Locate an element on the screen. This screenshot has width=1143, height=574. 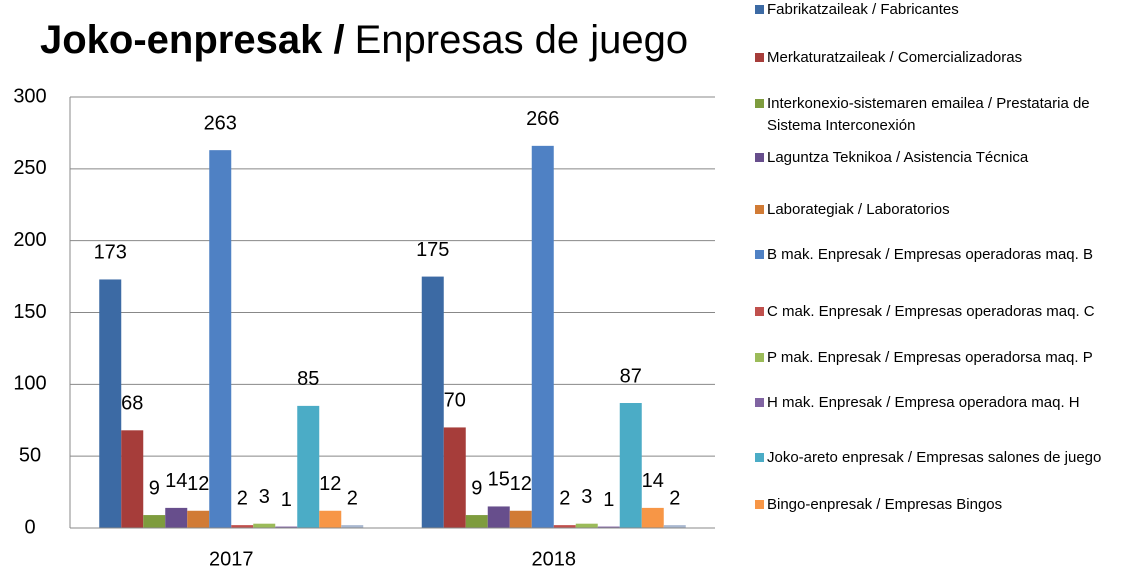
chart-title: Joko-enpresak / Enpresas de juego is located at coordinates (364, 40).